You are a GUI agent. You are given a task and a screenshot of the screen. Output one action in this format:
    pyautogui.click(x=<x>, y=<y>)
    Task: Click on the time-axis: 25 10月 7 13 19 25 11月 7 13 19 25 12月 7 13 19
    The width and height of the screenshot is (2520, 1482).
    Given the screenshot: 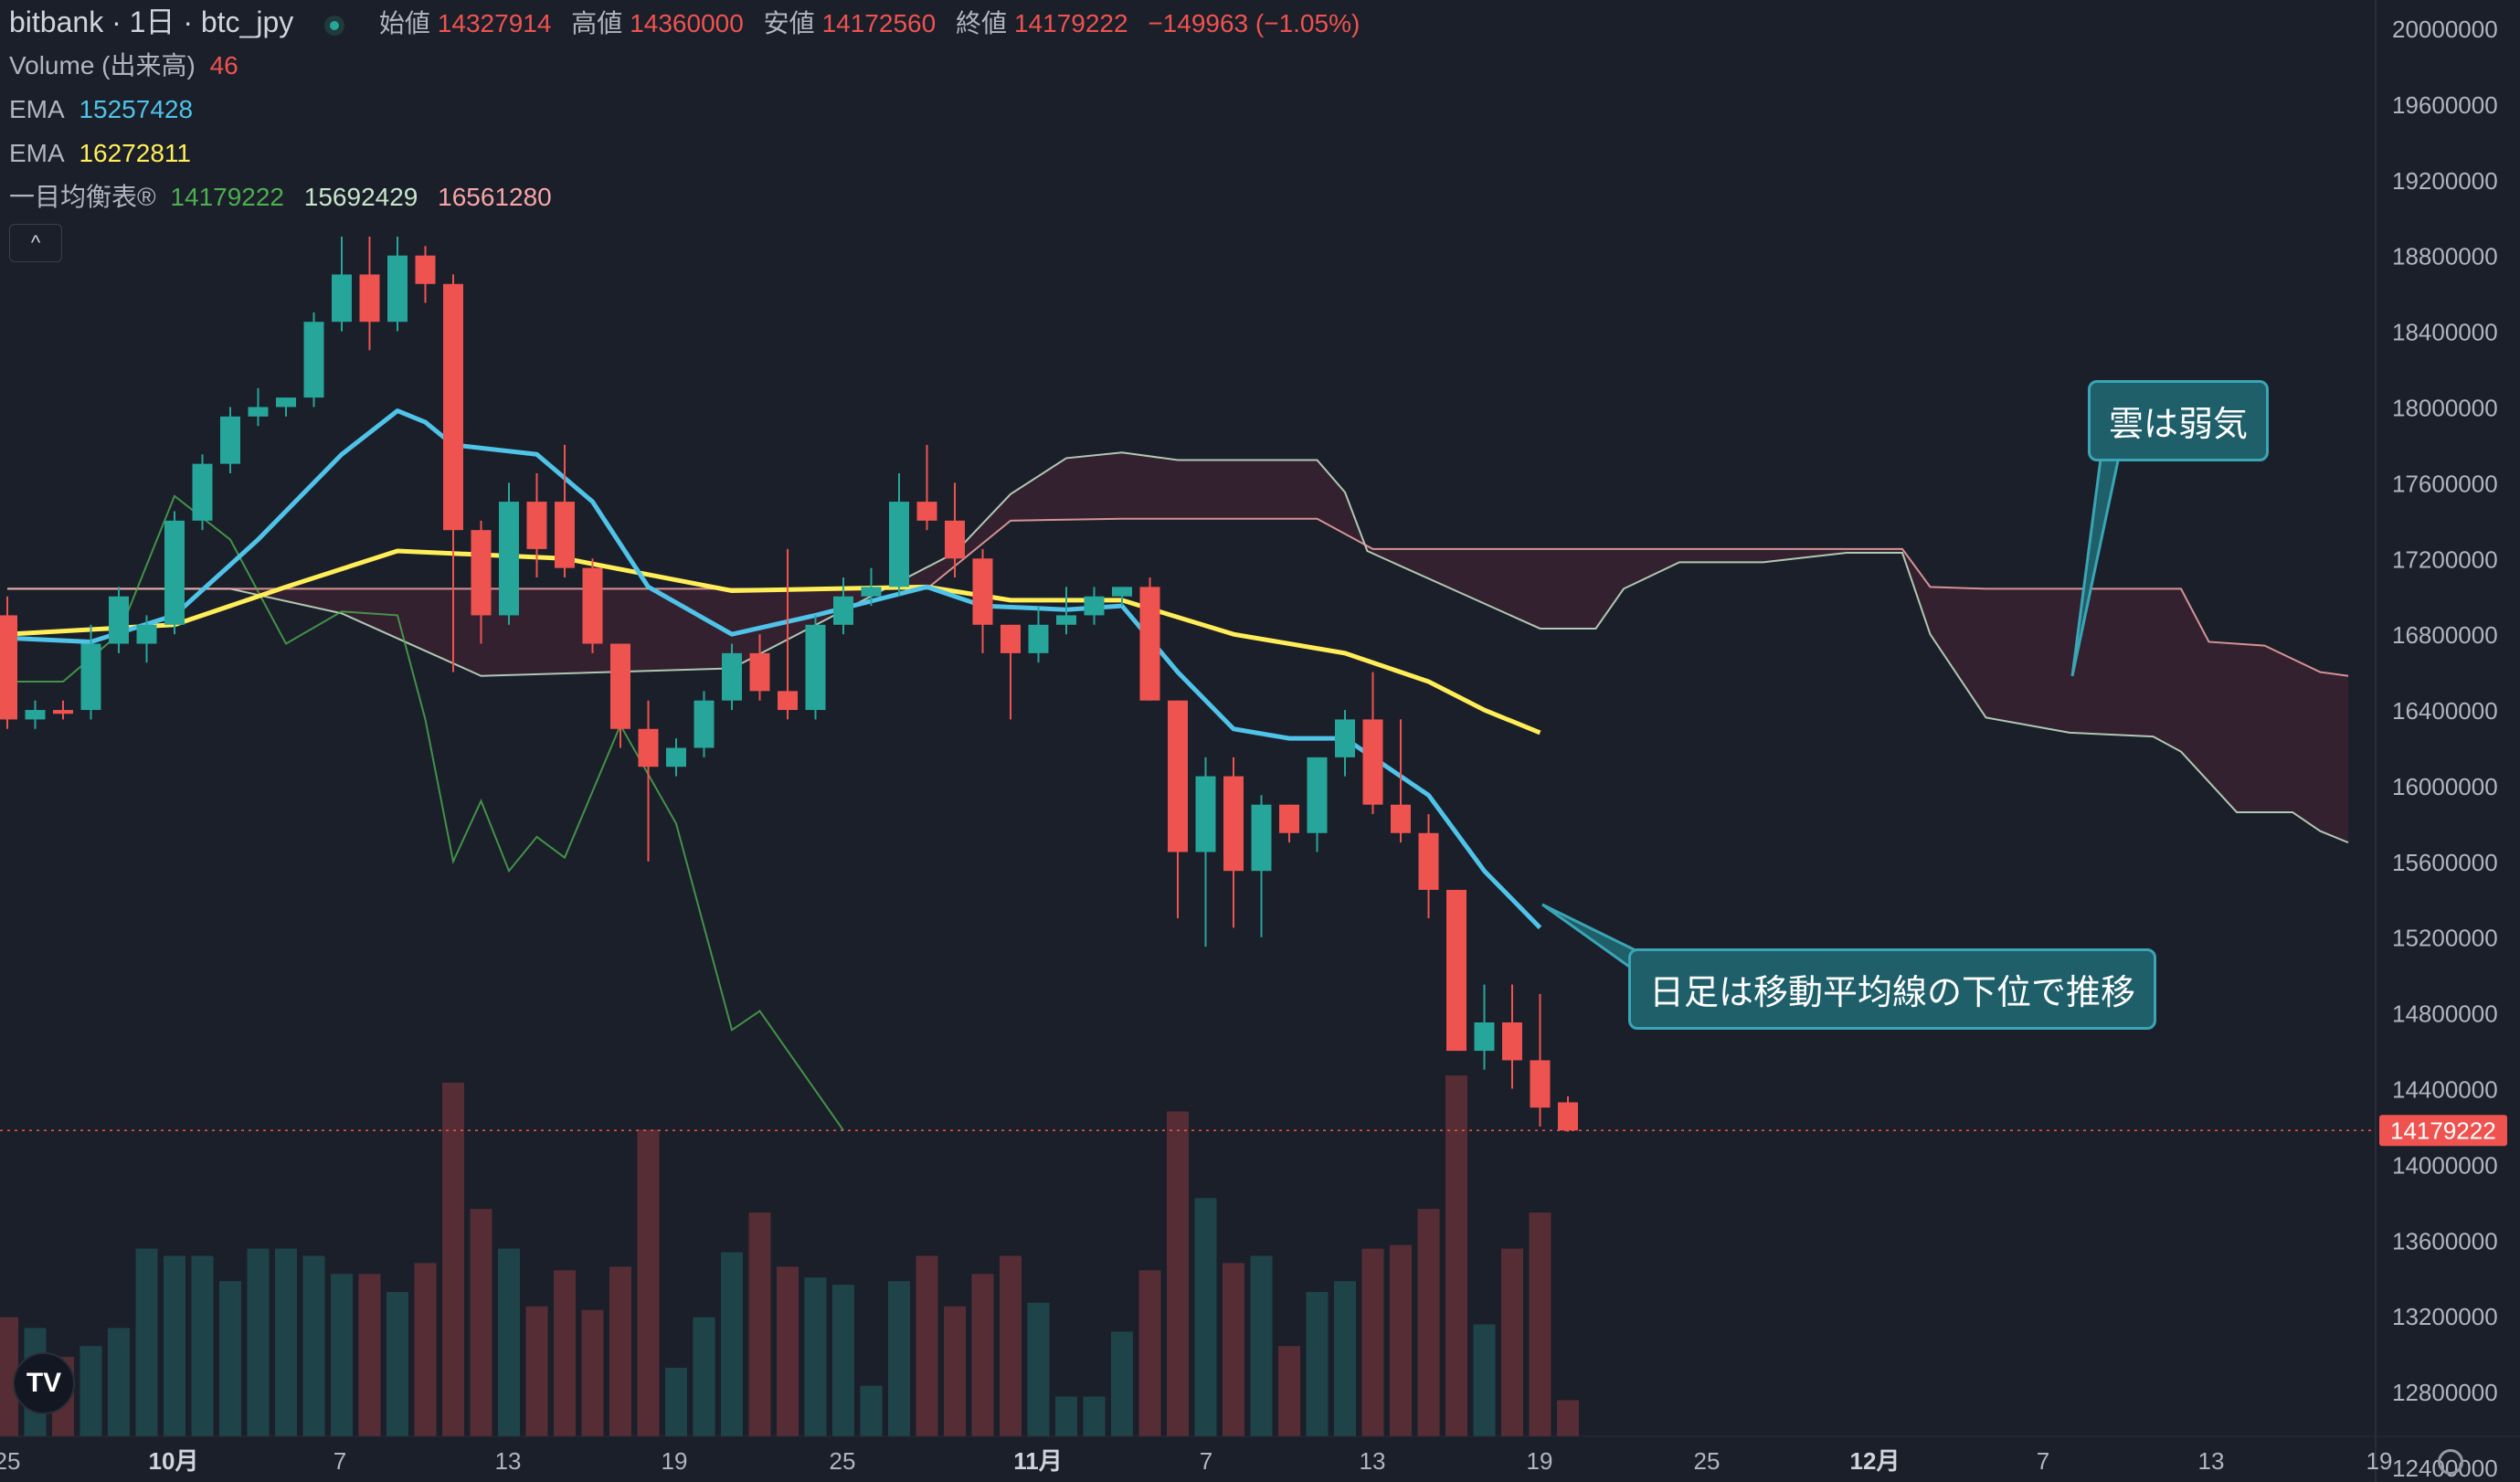 What is the action you would take?
    pyautogui.click(x=1260, y=1455)
    